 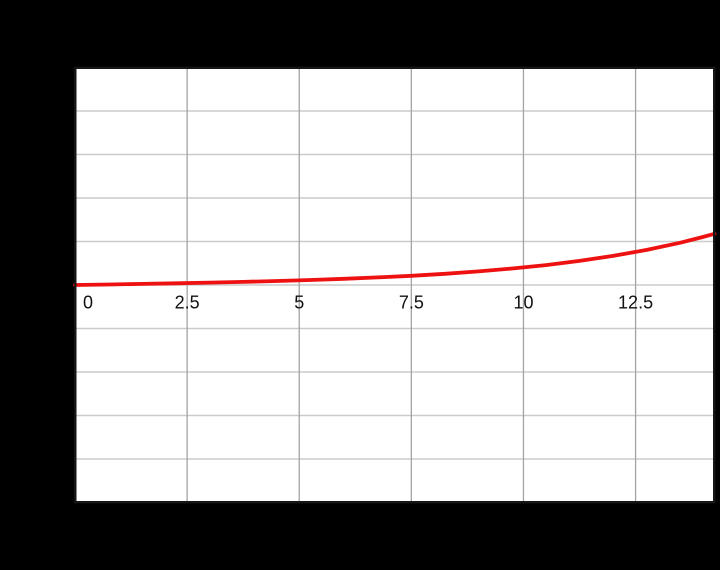 I want to click on x-tick-label: 10, so click(x=523, y=303).